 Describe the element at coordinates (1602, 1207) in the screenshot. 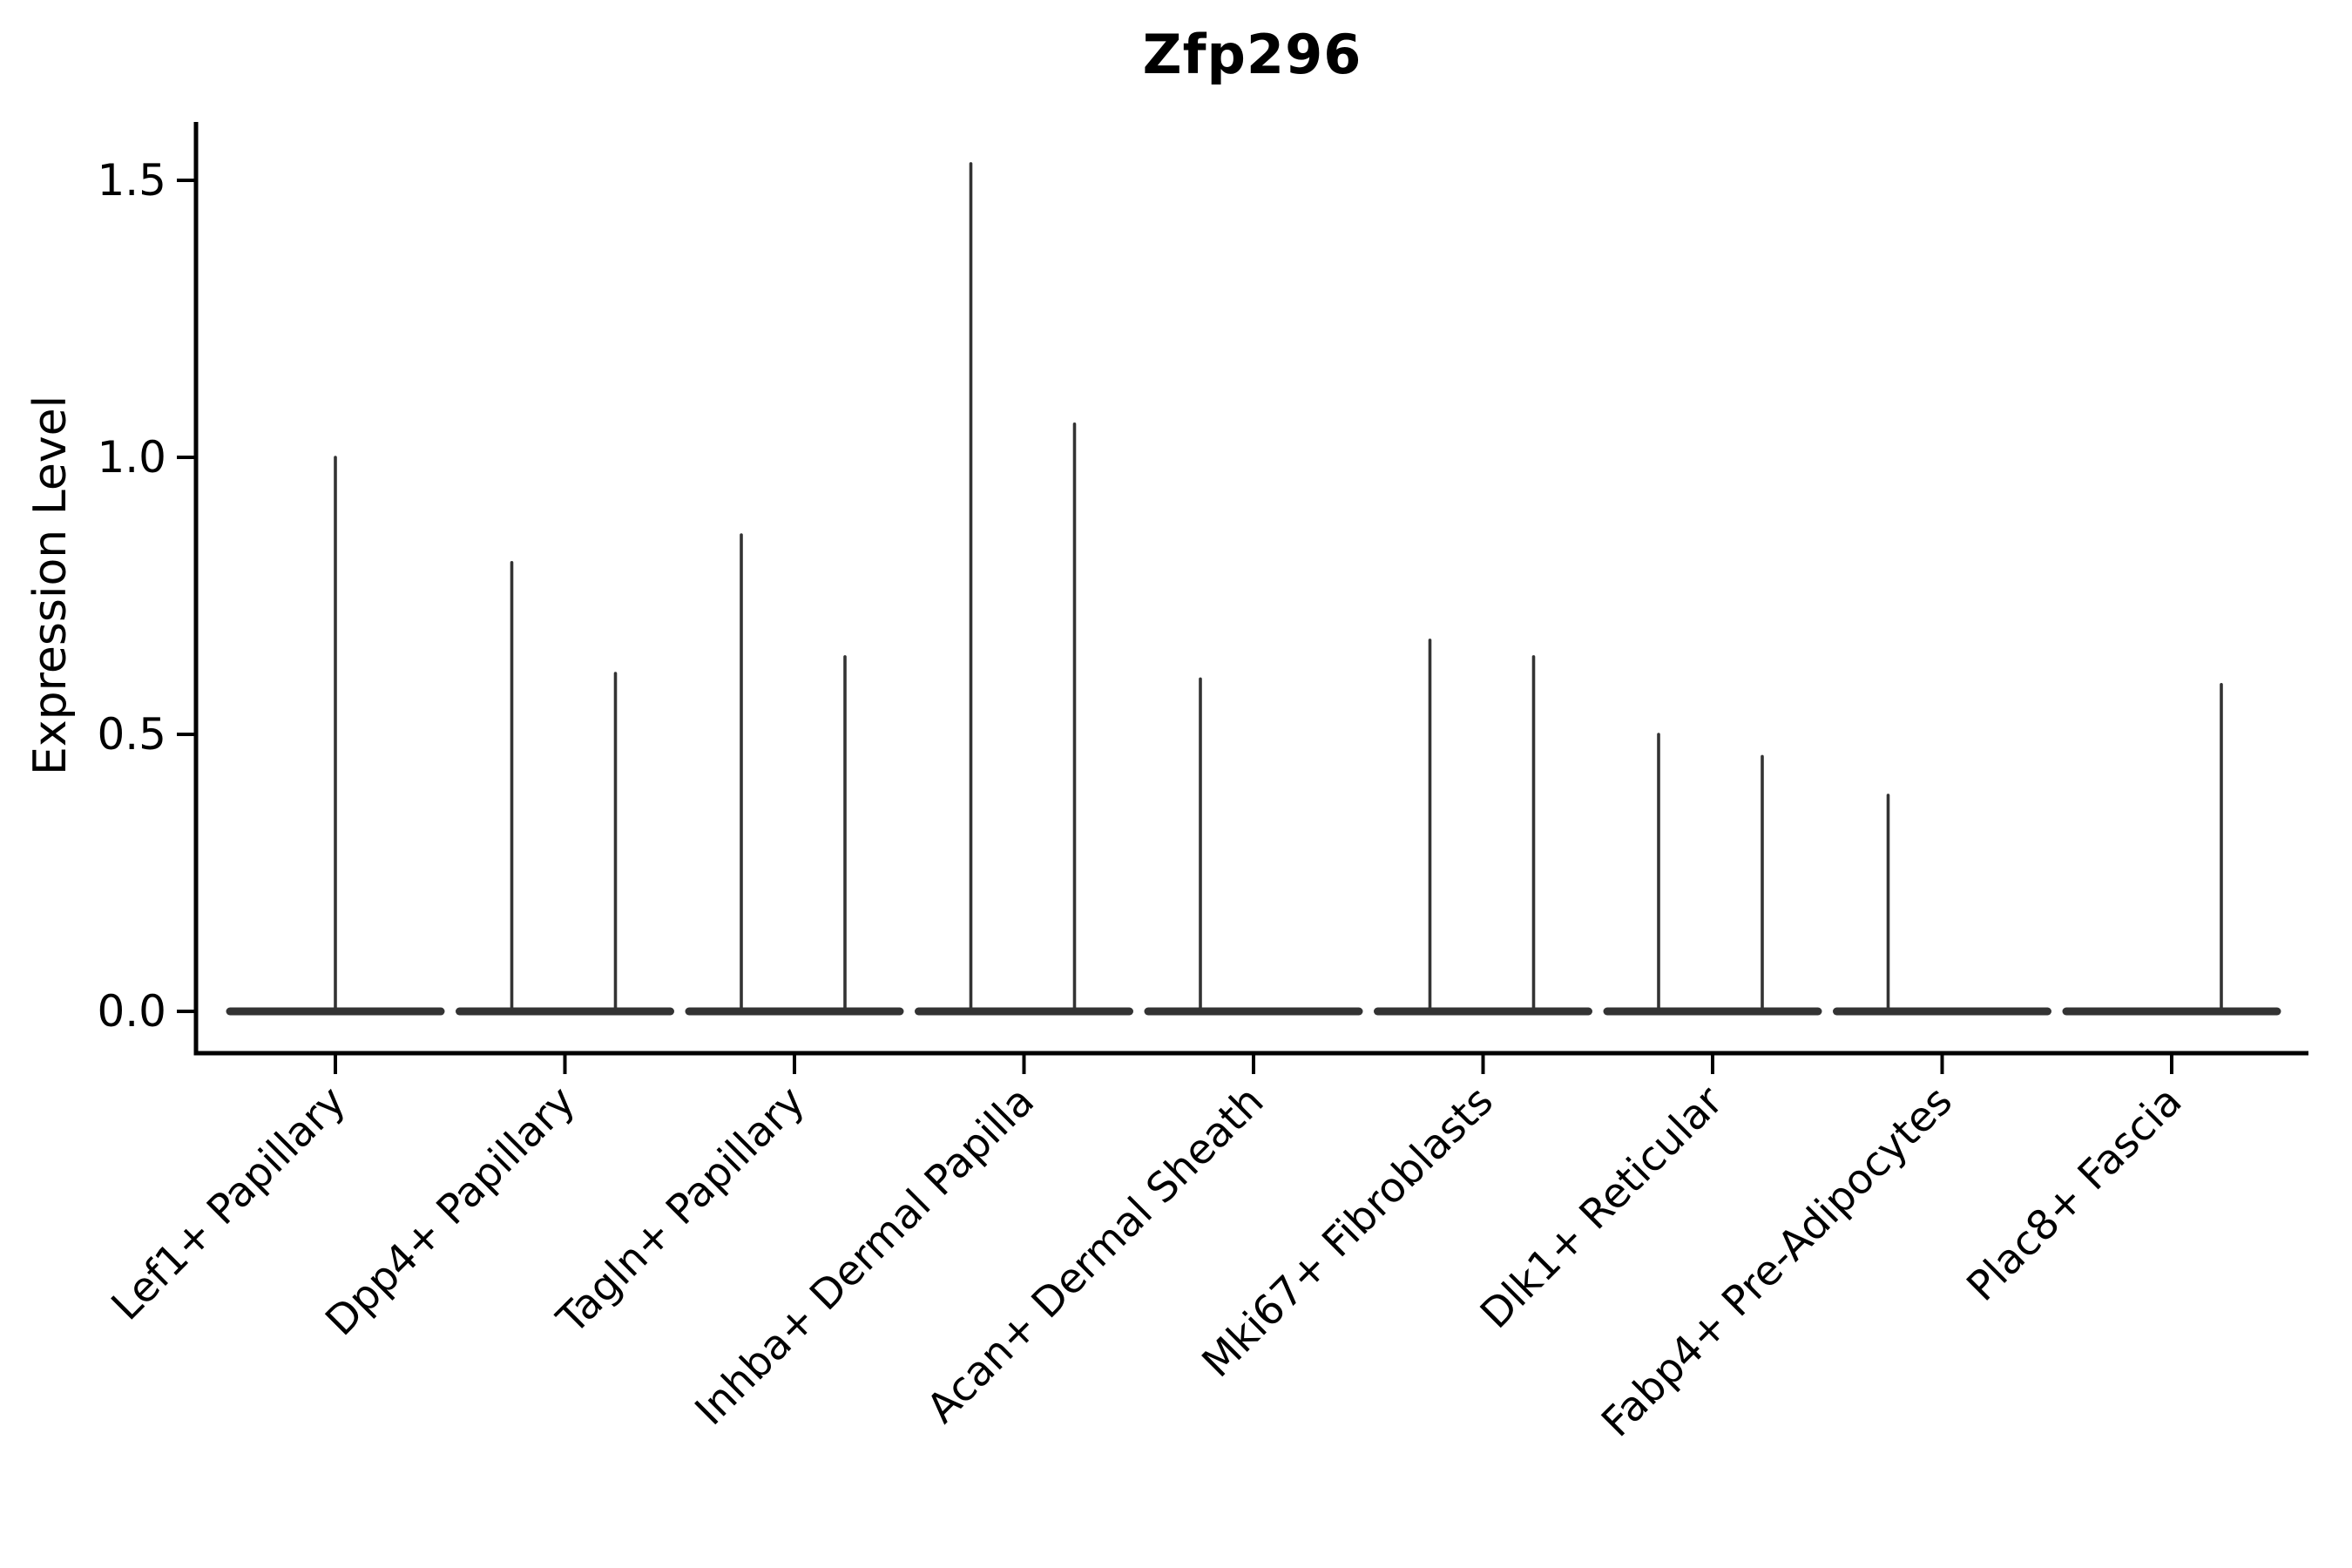

I see `x-tick-label: Dlk1+ Reticular` at that location.